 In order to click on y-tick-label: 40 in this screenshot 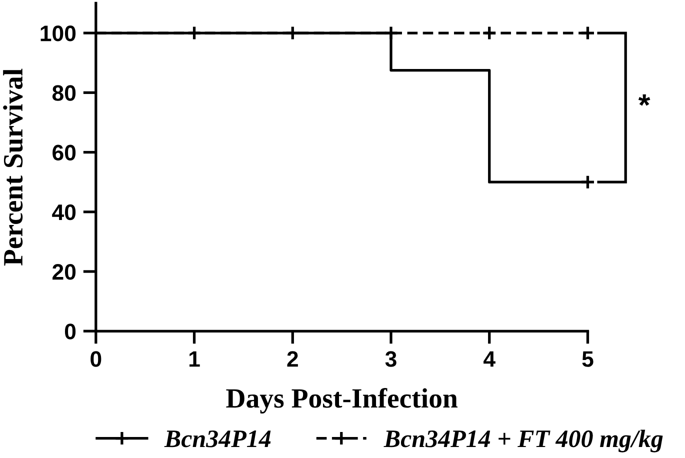, I will do `click(64, 212)`.